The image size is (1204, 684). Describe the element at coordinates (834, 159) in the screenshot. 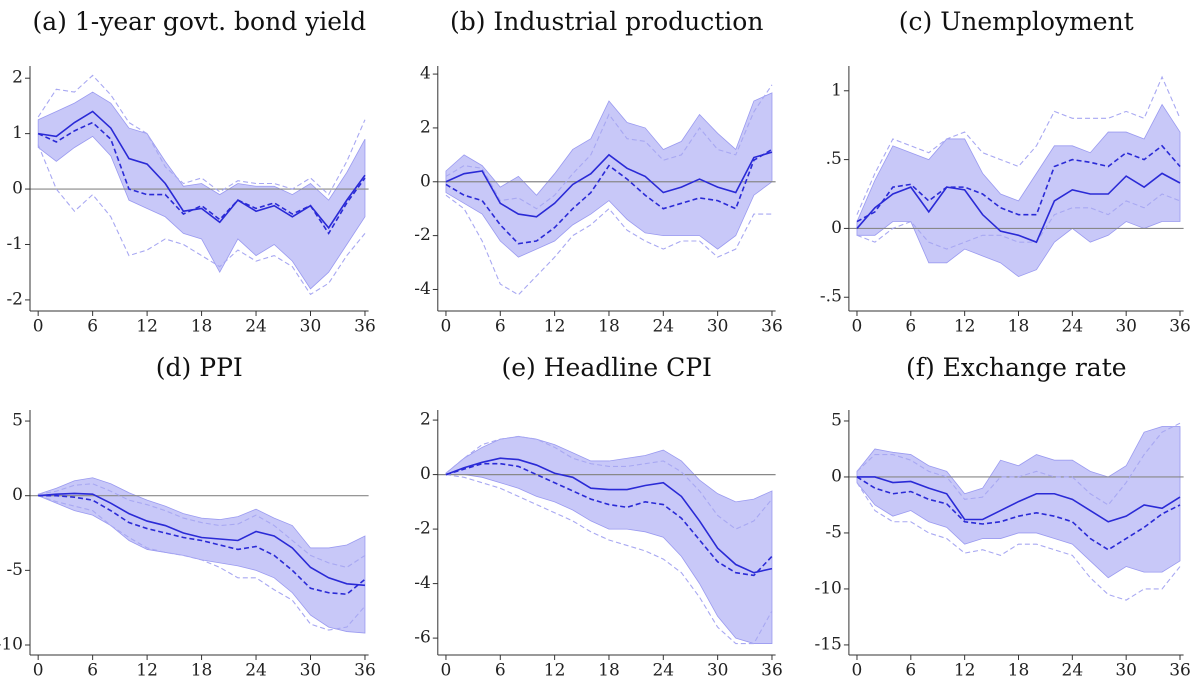

I see `y-tick-label: .5` at that location.